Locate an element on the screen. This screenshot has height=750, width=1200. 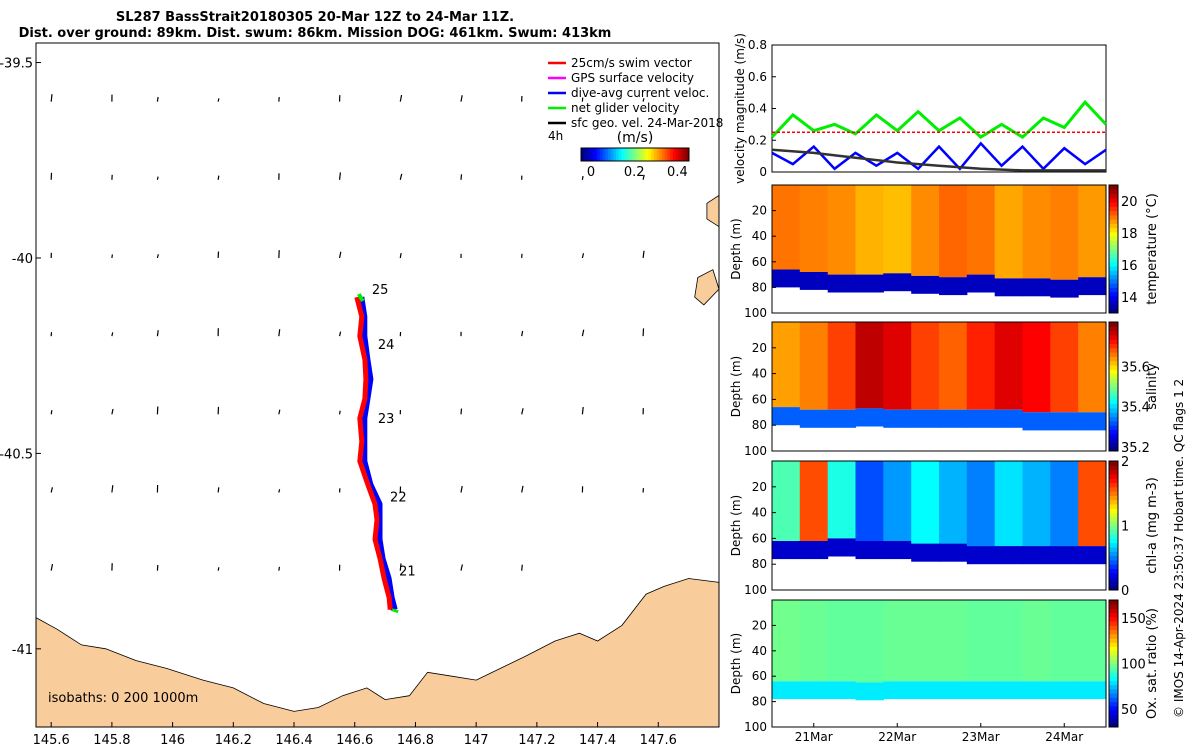
colorbar-tick-label: 35.2 is located at coordinates (1135, 448).